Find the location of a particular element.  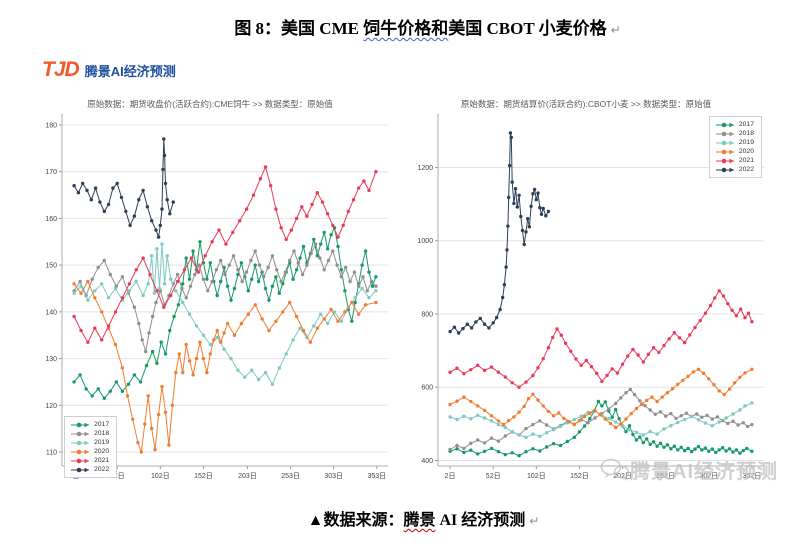

watermark-text: 腾景AI经济预测 is located at coordinates (704, 472).